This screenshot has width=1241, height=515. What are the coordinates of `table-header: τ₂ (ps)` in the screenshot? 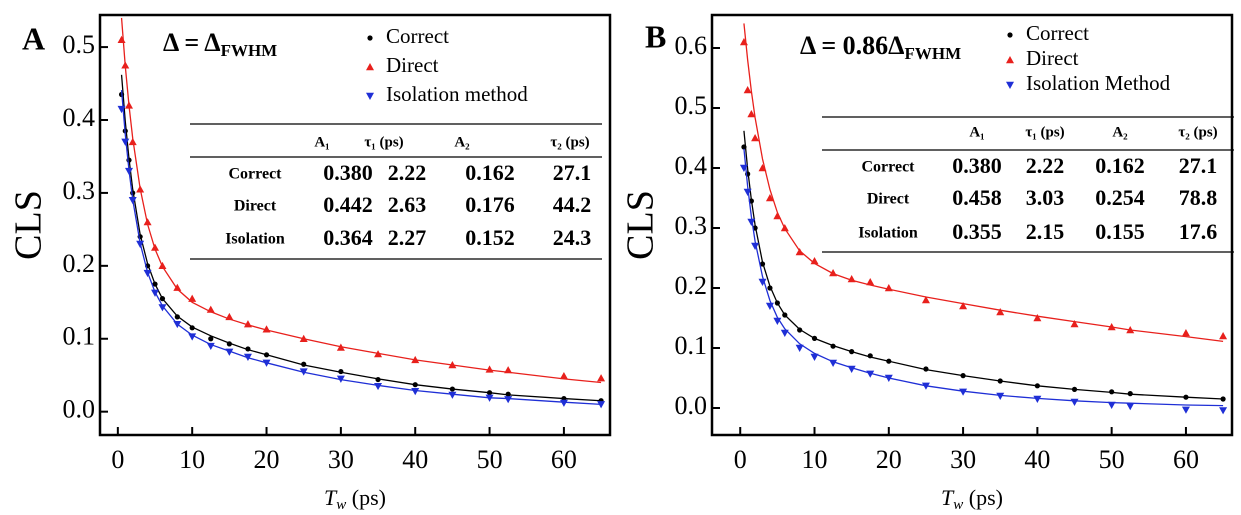 It's located at (569, 142).